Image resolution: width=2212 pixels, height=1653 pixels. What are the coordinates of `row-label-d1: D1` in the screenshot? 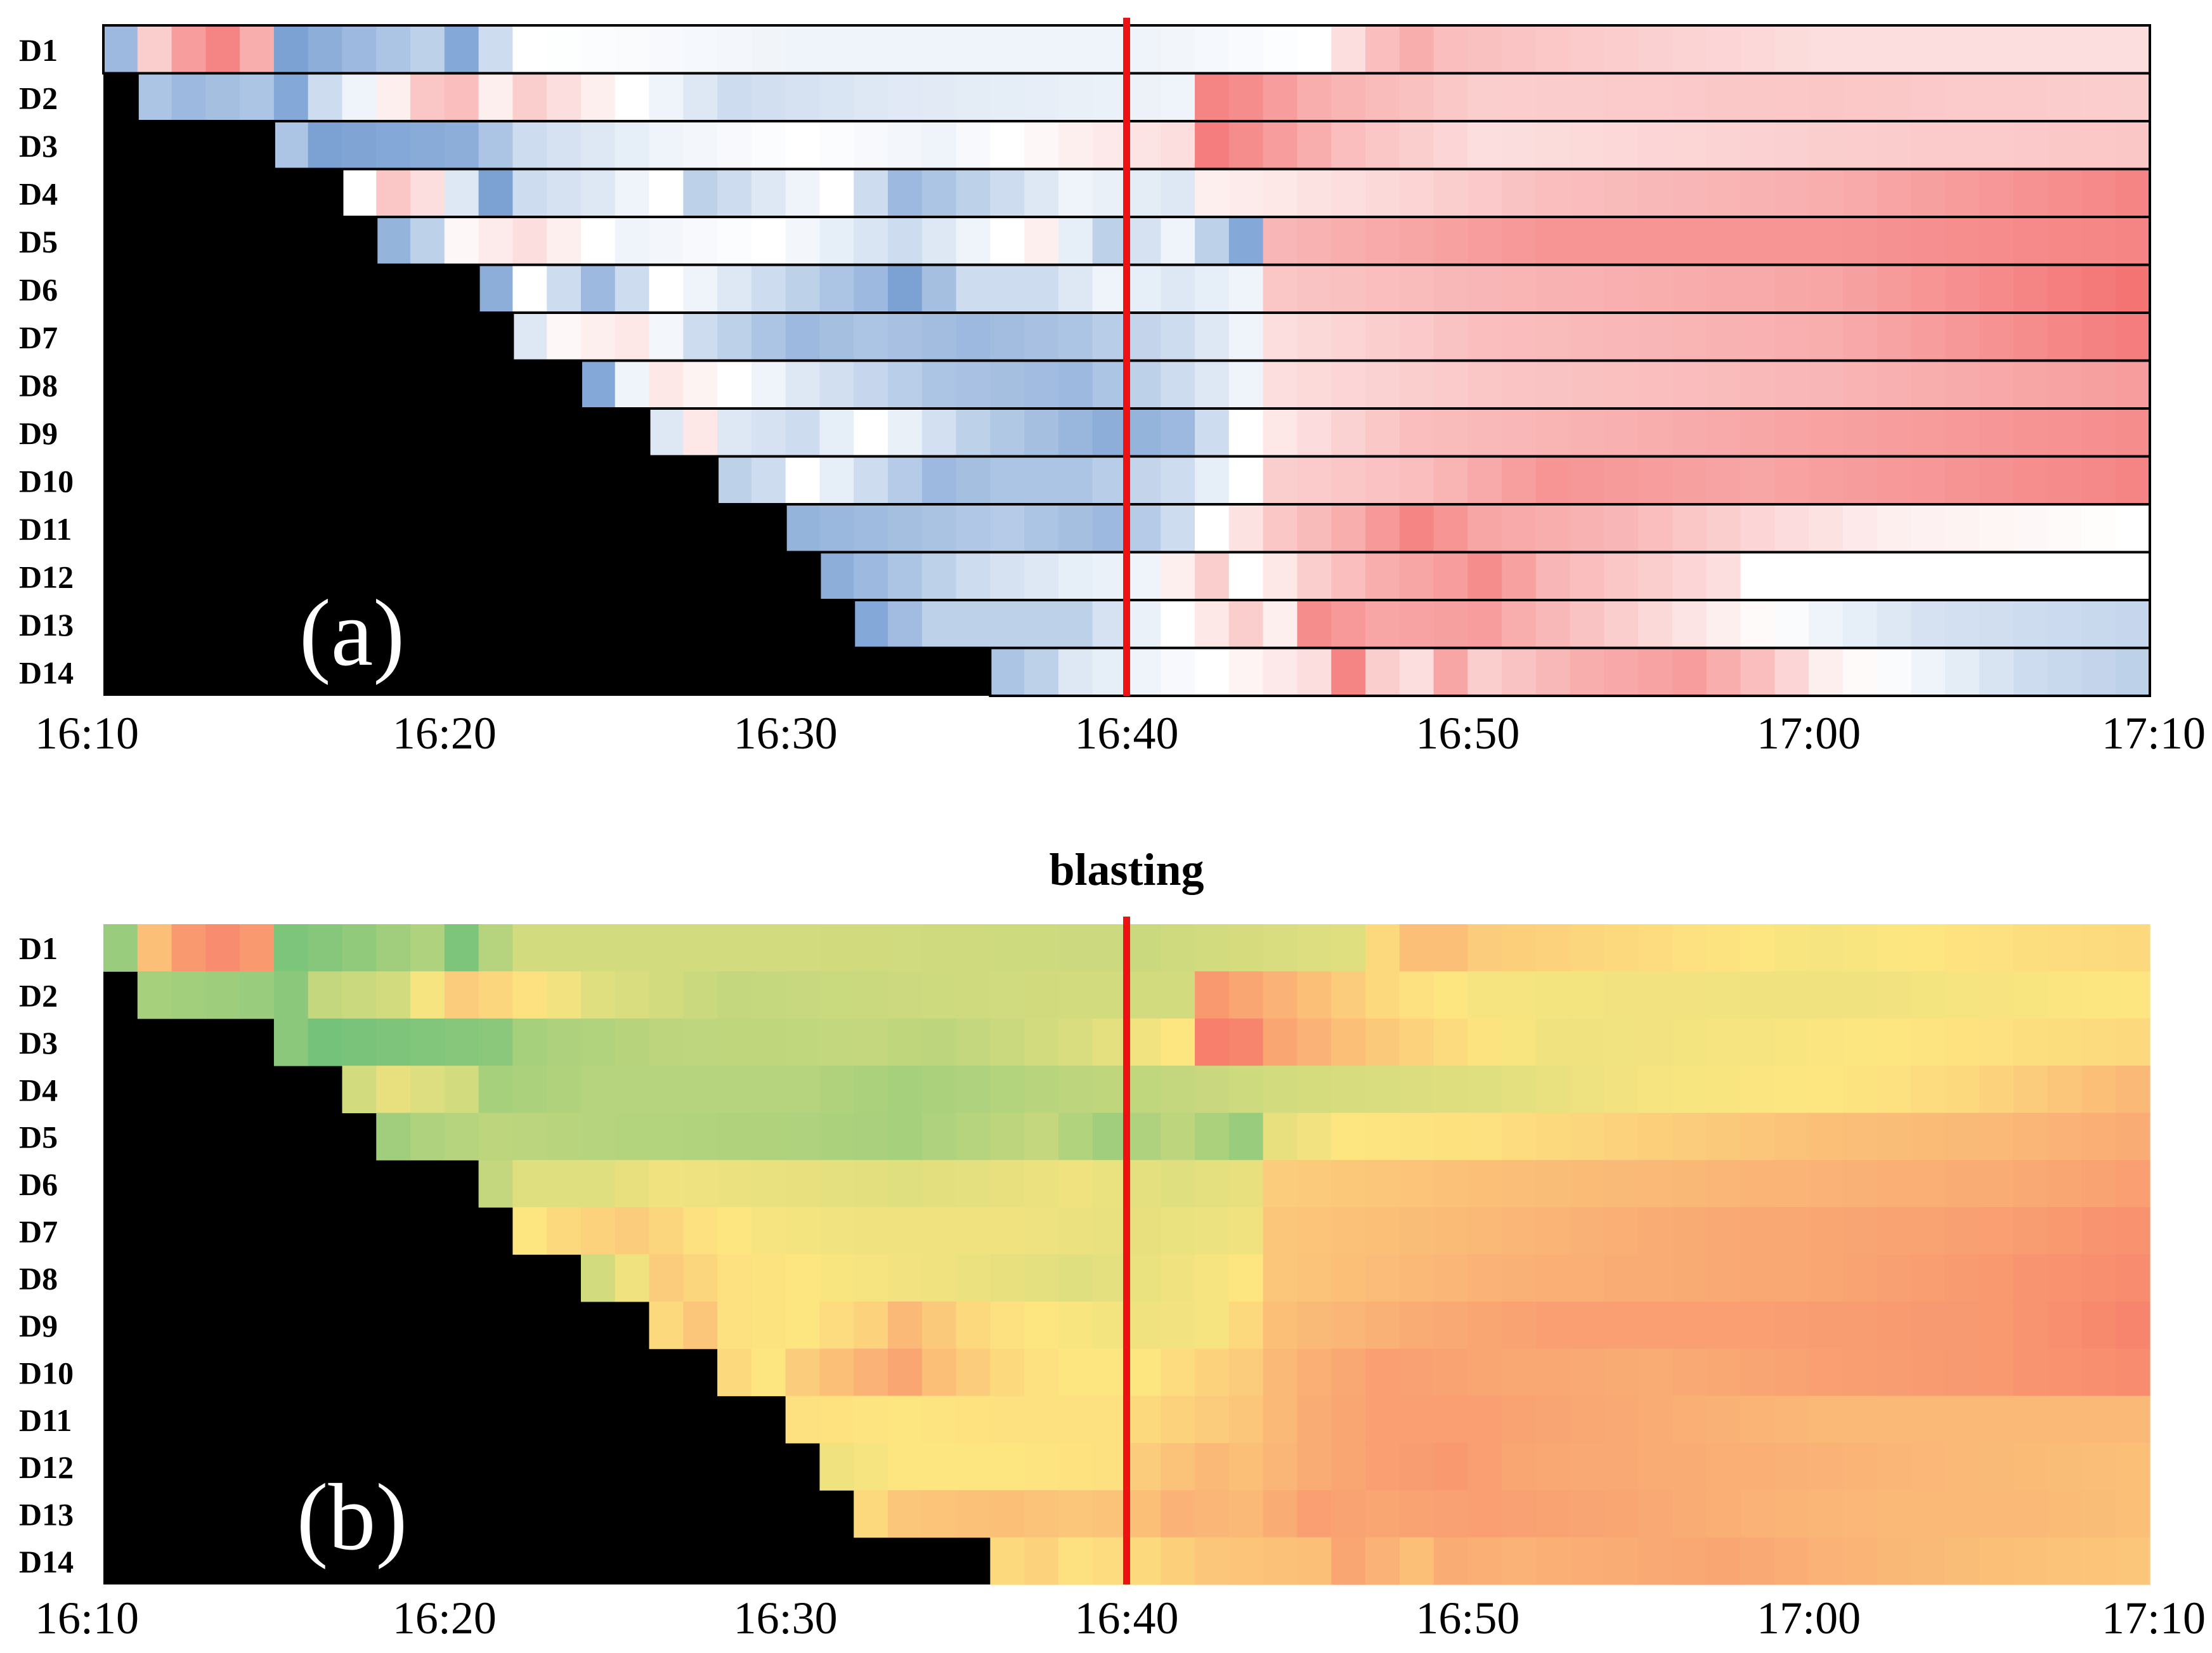 It's located at (38, 50).